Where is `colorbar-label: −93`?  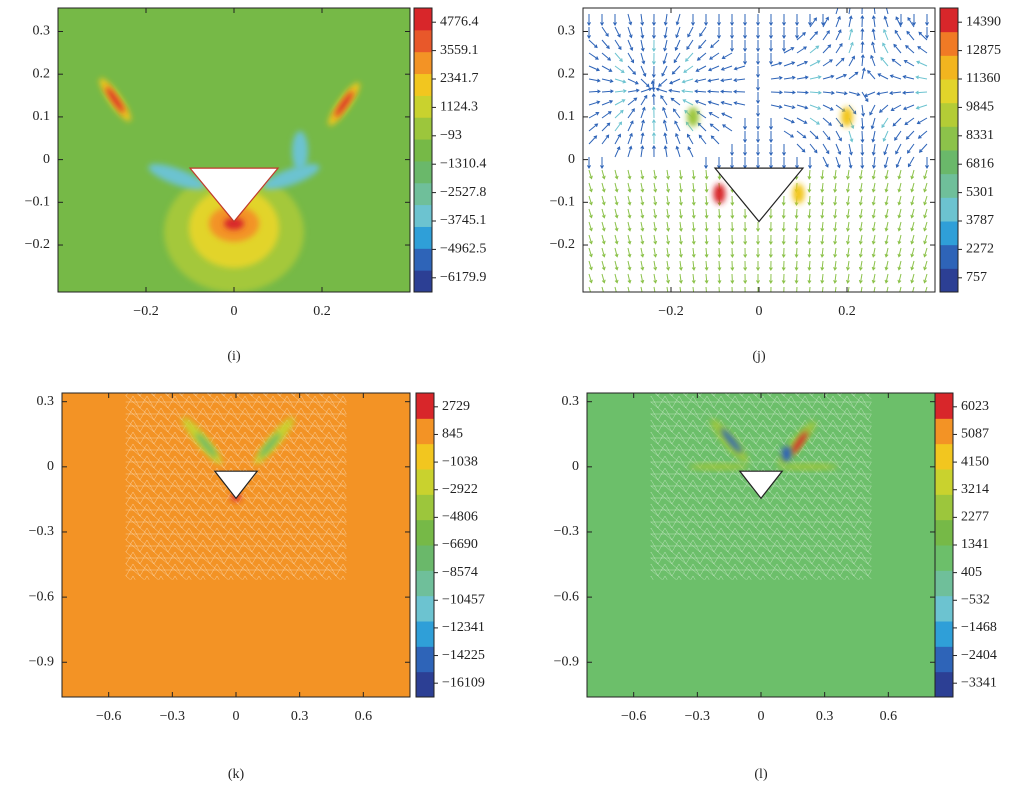
colorbar-label: −93 is located at coordinates (451, 135).